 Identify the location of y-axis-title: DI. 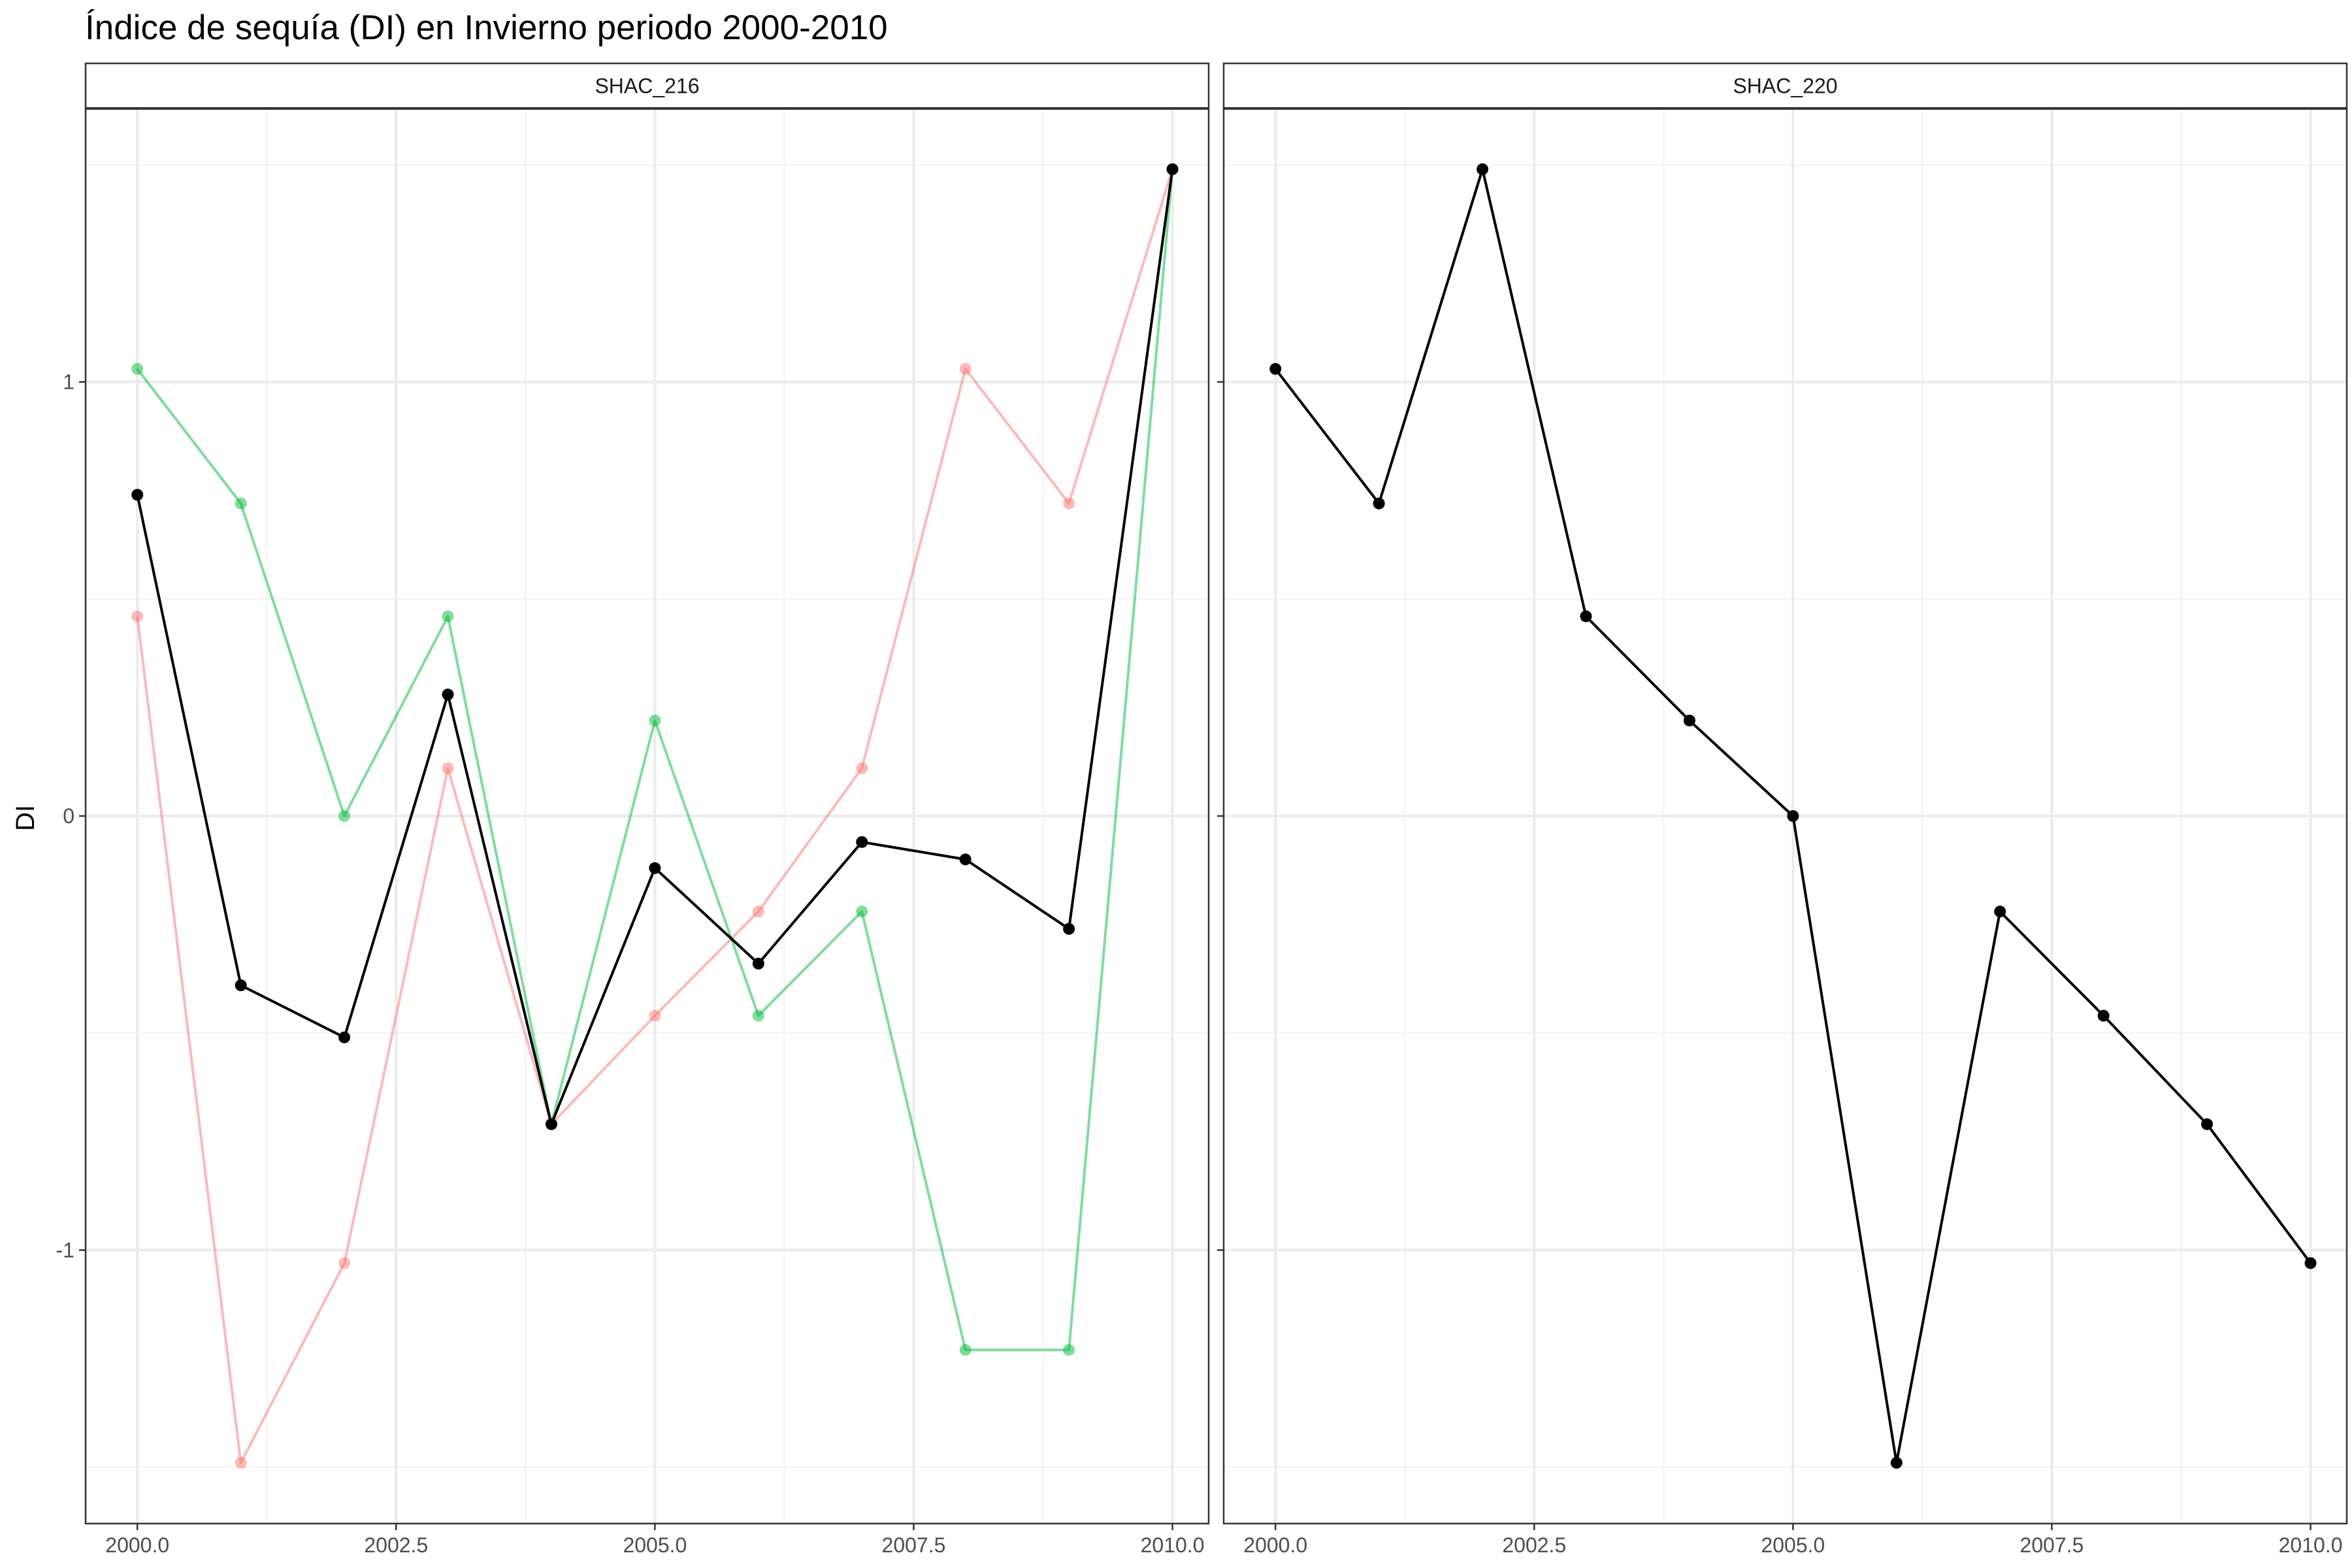
(25, 818).